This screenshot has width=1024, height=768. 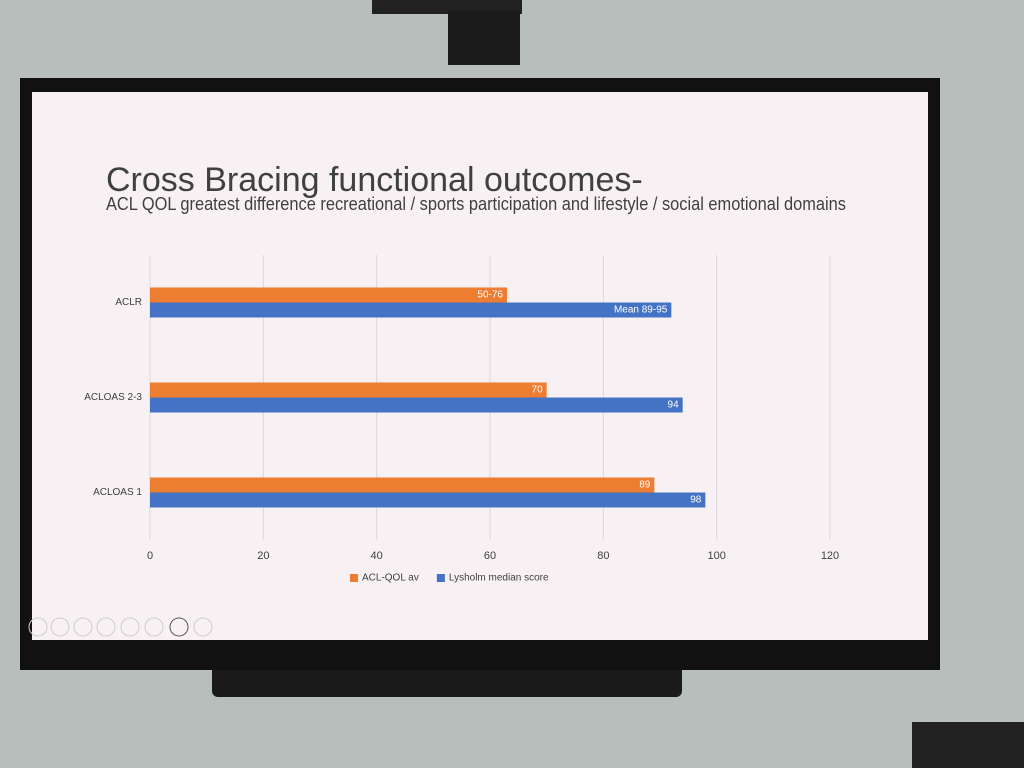 What do you see at coordinates (113, 397) in the screenshot?
I see `y-tick-label: ACLOAS 2-3` at bounding box center [113, 397].